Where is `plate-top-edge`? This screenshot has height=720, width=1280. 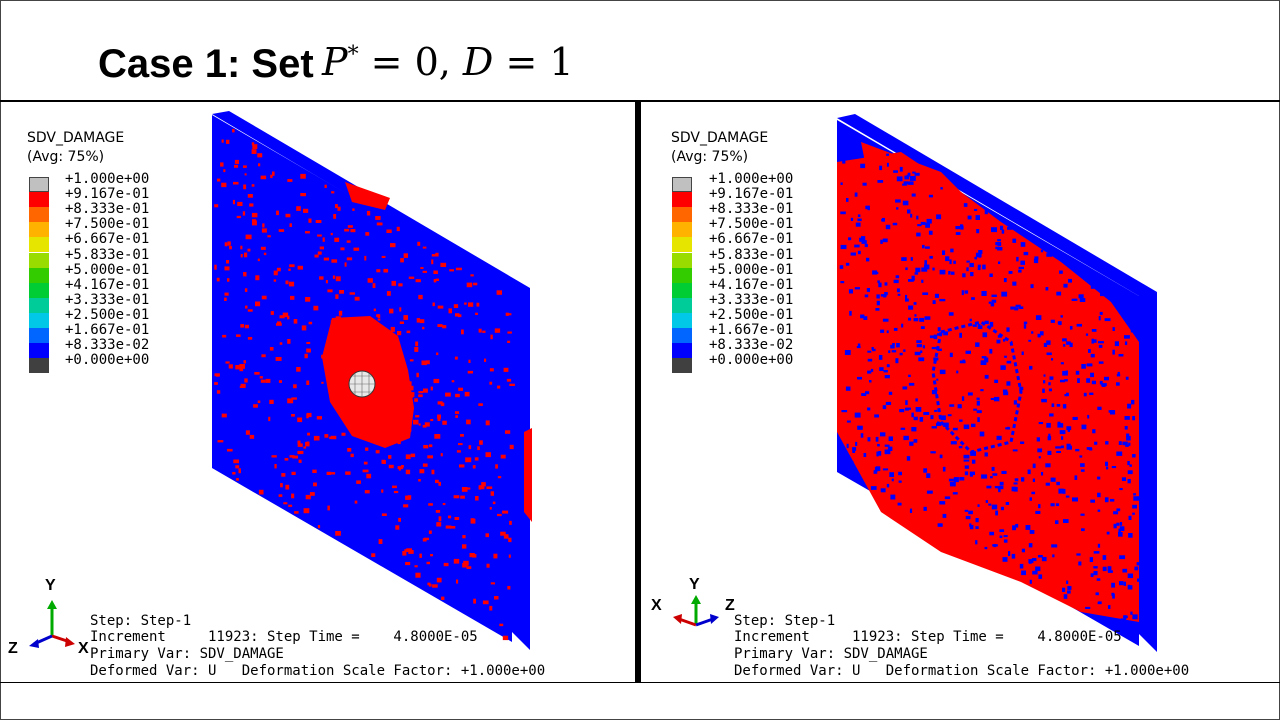 plate-top-edge is located at coordinates (997, 205).